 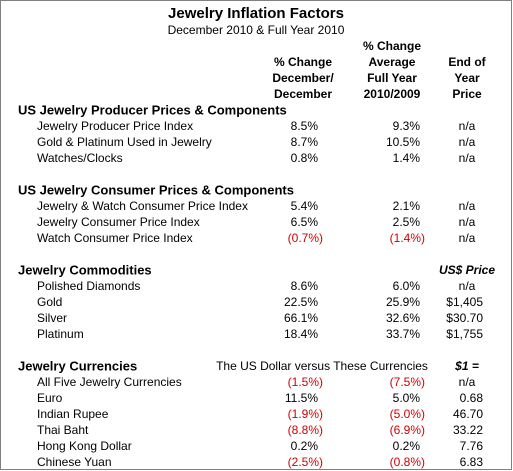 I want to click on cell: 1.4%, so click(x=407, y=158).